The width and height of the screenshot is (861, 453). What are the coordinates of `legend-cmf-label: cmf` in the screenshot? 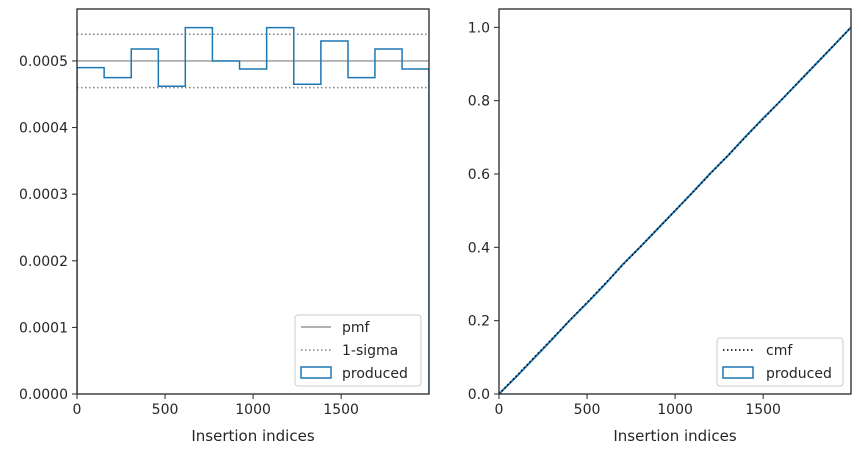 It's located at (779, 351).